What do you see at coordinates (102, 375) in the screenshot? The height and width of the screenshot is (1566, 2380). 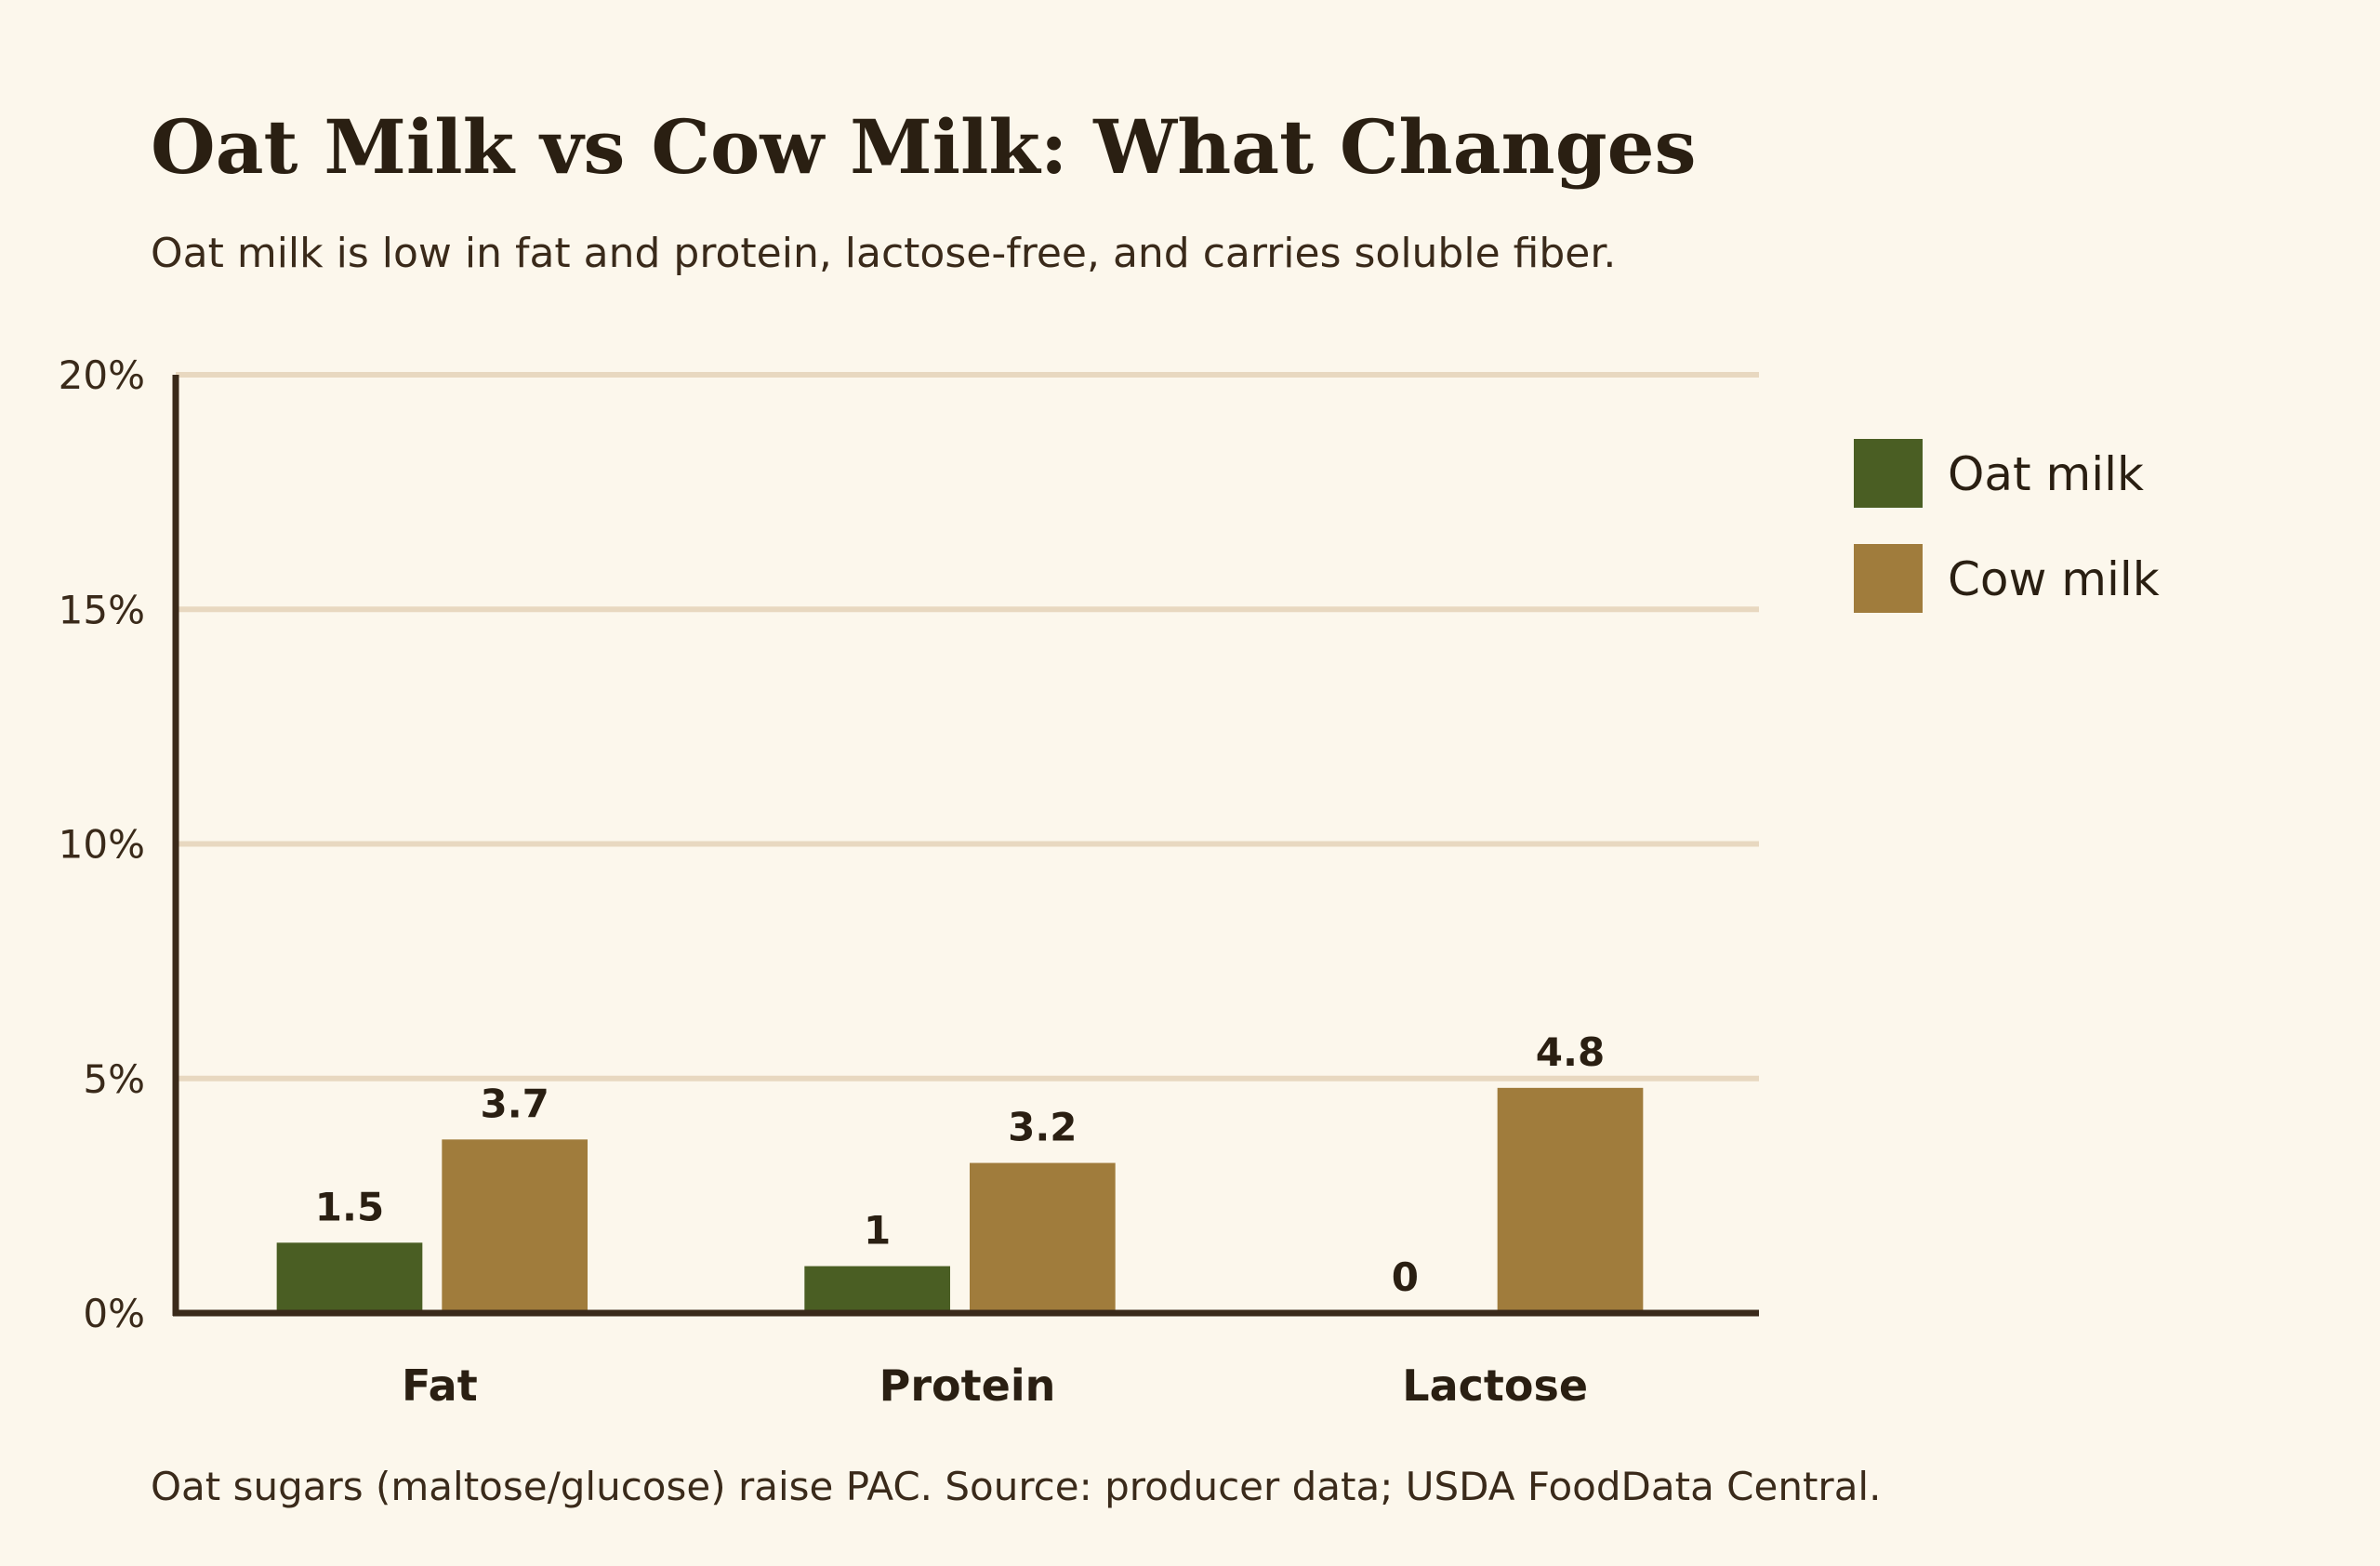 I see `y-tick-label: 20%` at bounding box center [102, 375].